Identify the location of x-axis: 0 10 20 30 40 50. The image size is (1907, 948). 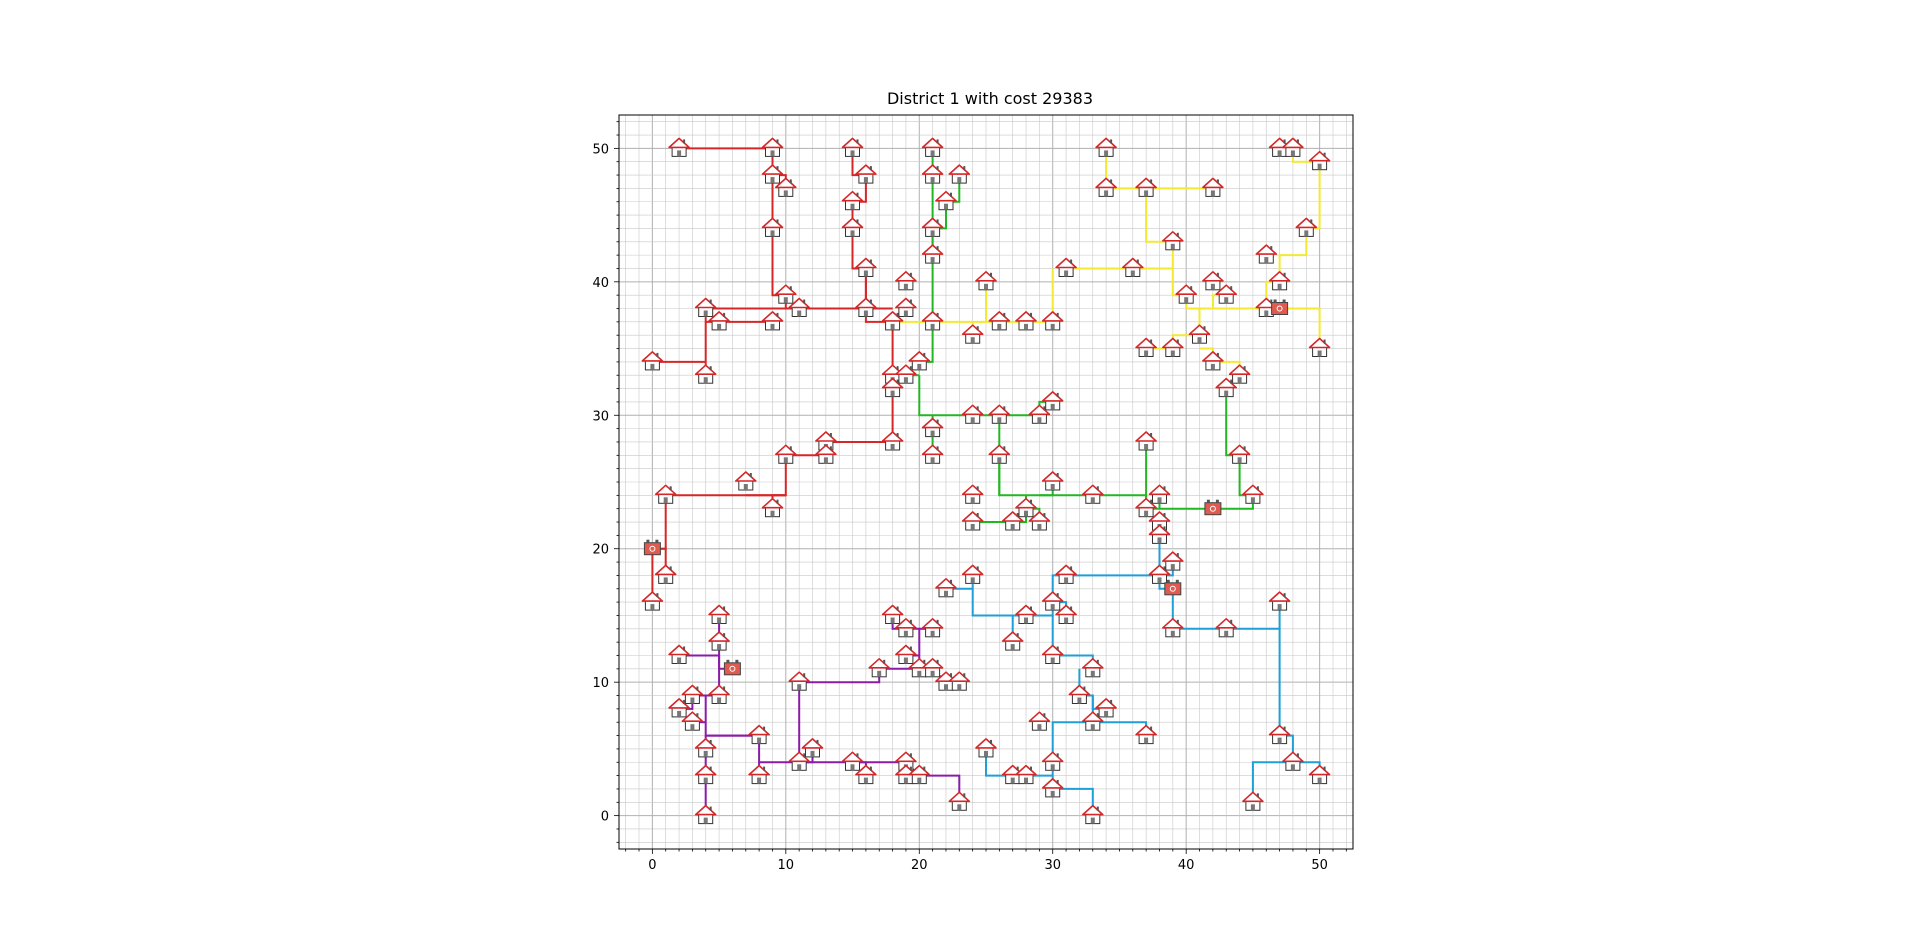
(986, 861).